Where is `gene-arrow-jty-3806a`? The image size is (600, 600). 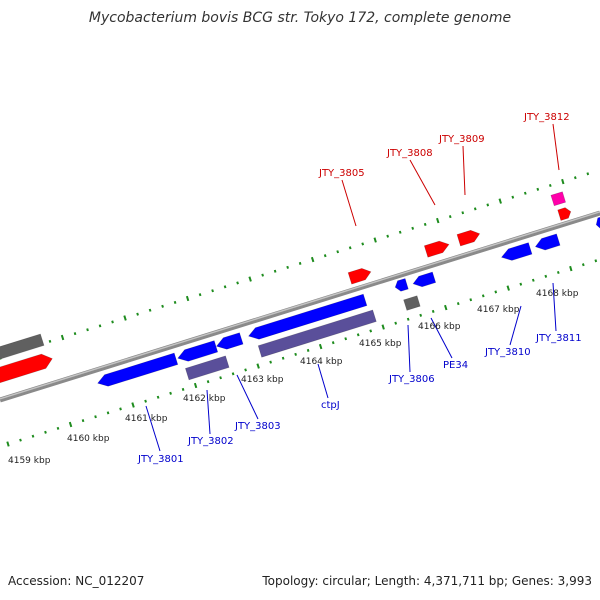 gene-arrow-jty-3806a is located at coordinates (401, 285).